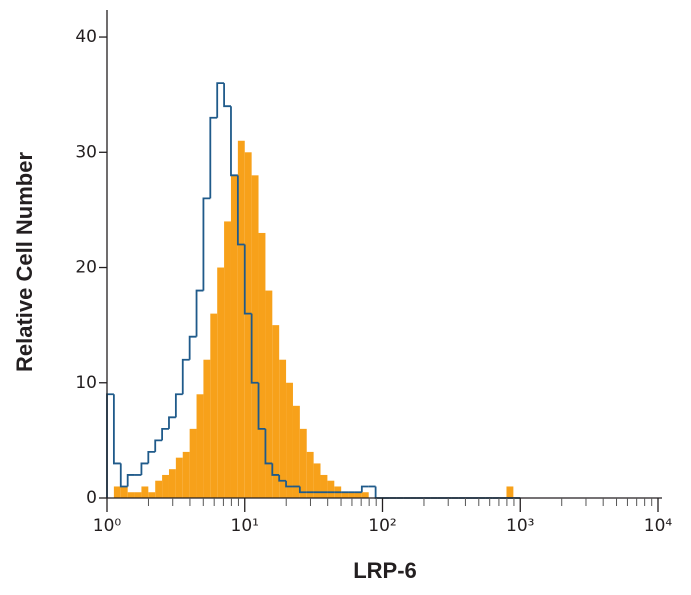 The width and height of the screenshot is (691, 595). Describe the element at coordinates (86, 152) in the screenshot. I see `y-tick-label: 30` at that location.